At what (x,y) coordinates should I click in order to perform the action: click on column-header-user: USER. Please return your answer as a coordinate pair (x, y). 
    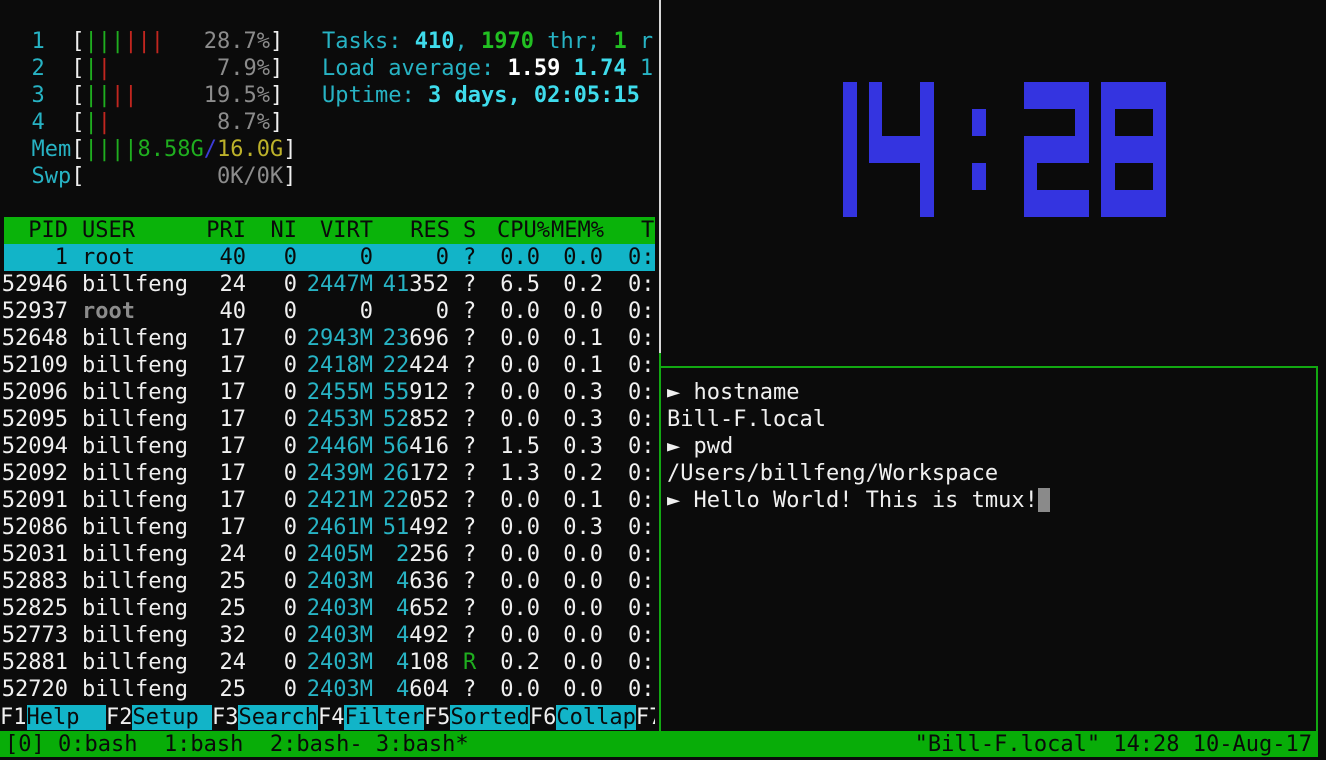
    Looking at the image, I should click on (108, 230).